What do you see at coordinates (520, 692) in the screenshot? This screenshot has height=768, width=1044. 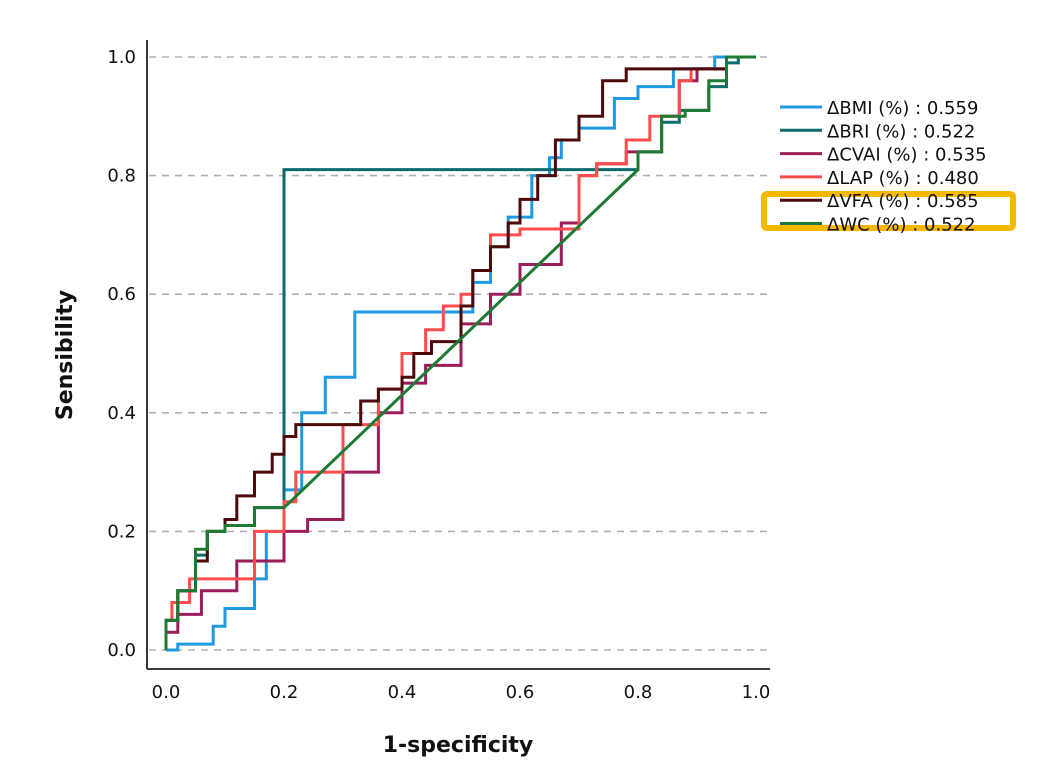 I see `x-tick-label: 0.6` at bounding box center [520, 692].